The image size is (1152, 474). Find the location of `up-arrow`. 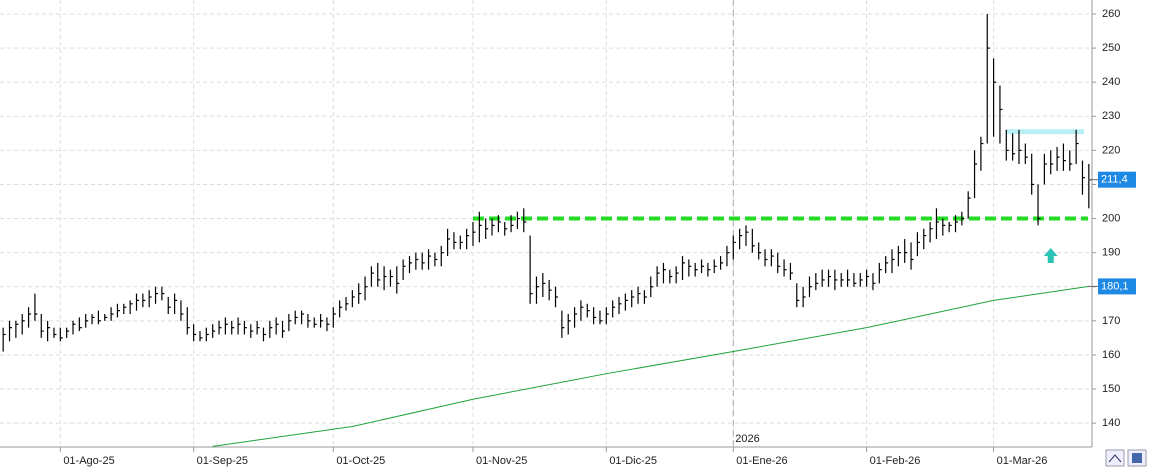

up-arrow is located at coordinates (1050, 256).